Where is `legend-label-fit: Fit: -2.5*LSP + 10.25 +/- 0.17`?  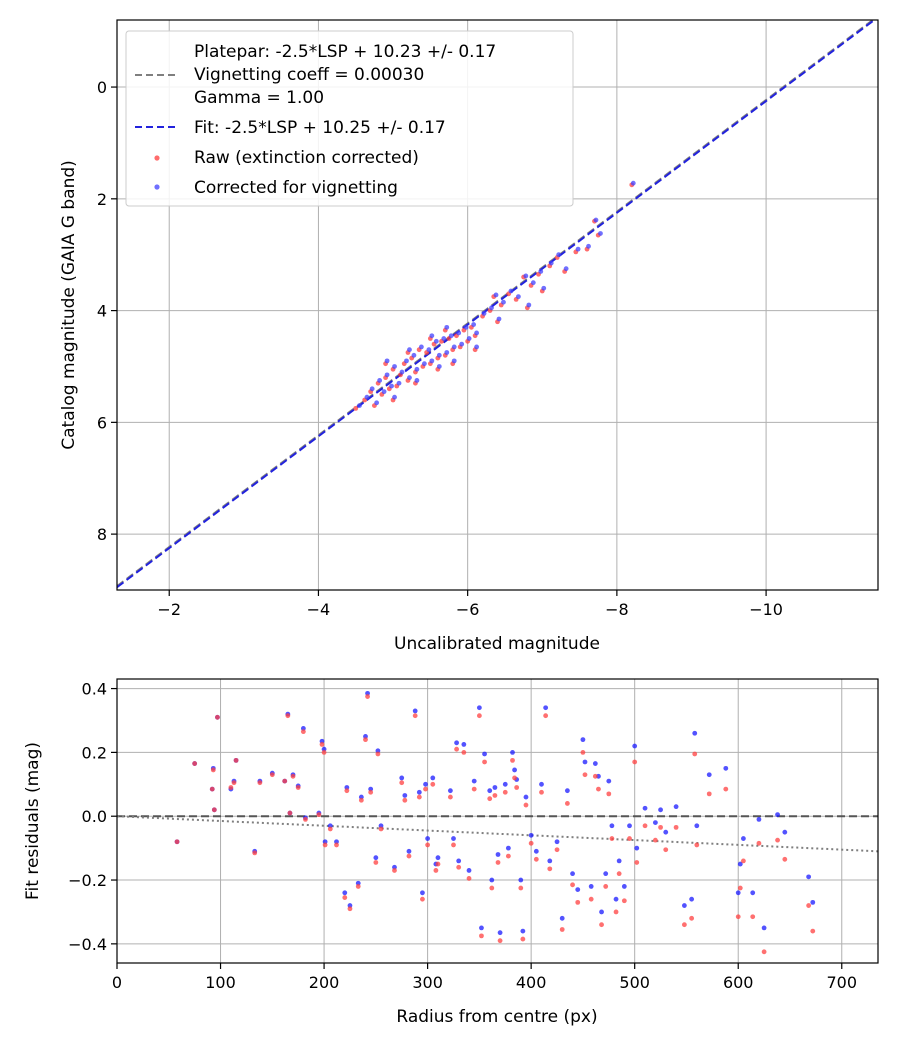
legend-label-fit: Fit: -2.5*LSP + 10.25 +/- 0.17 is located at coordinates (320, 128).